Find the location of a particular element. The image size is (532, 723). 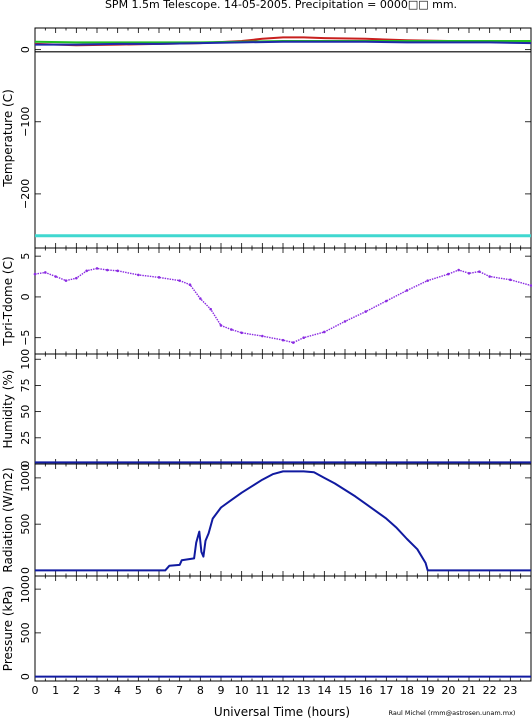

y-tick-label: −5 is located at coordinates (25, 338).